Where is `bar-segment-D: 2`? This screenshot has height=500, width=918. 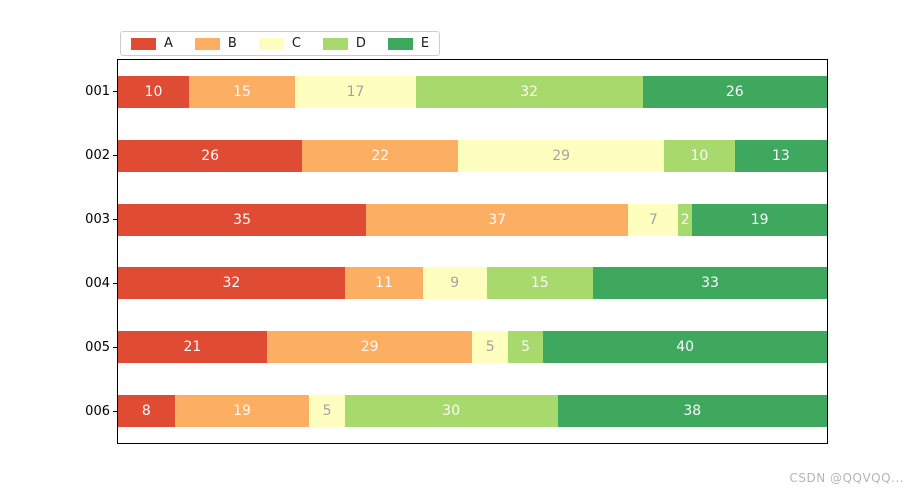
bar-segment-D: 2 is located at coordinates (685, 219).